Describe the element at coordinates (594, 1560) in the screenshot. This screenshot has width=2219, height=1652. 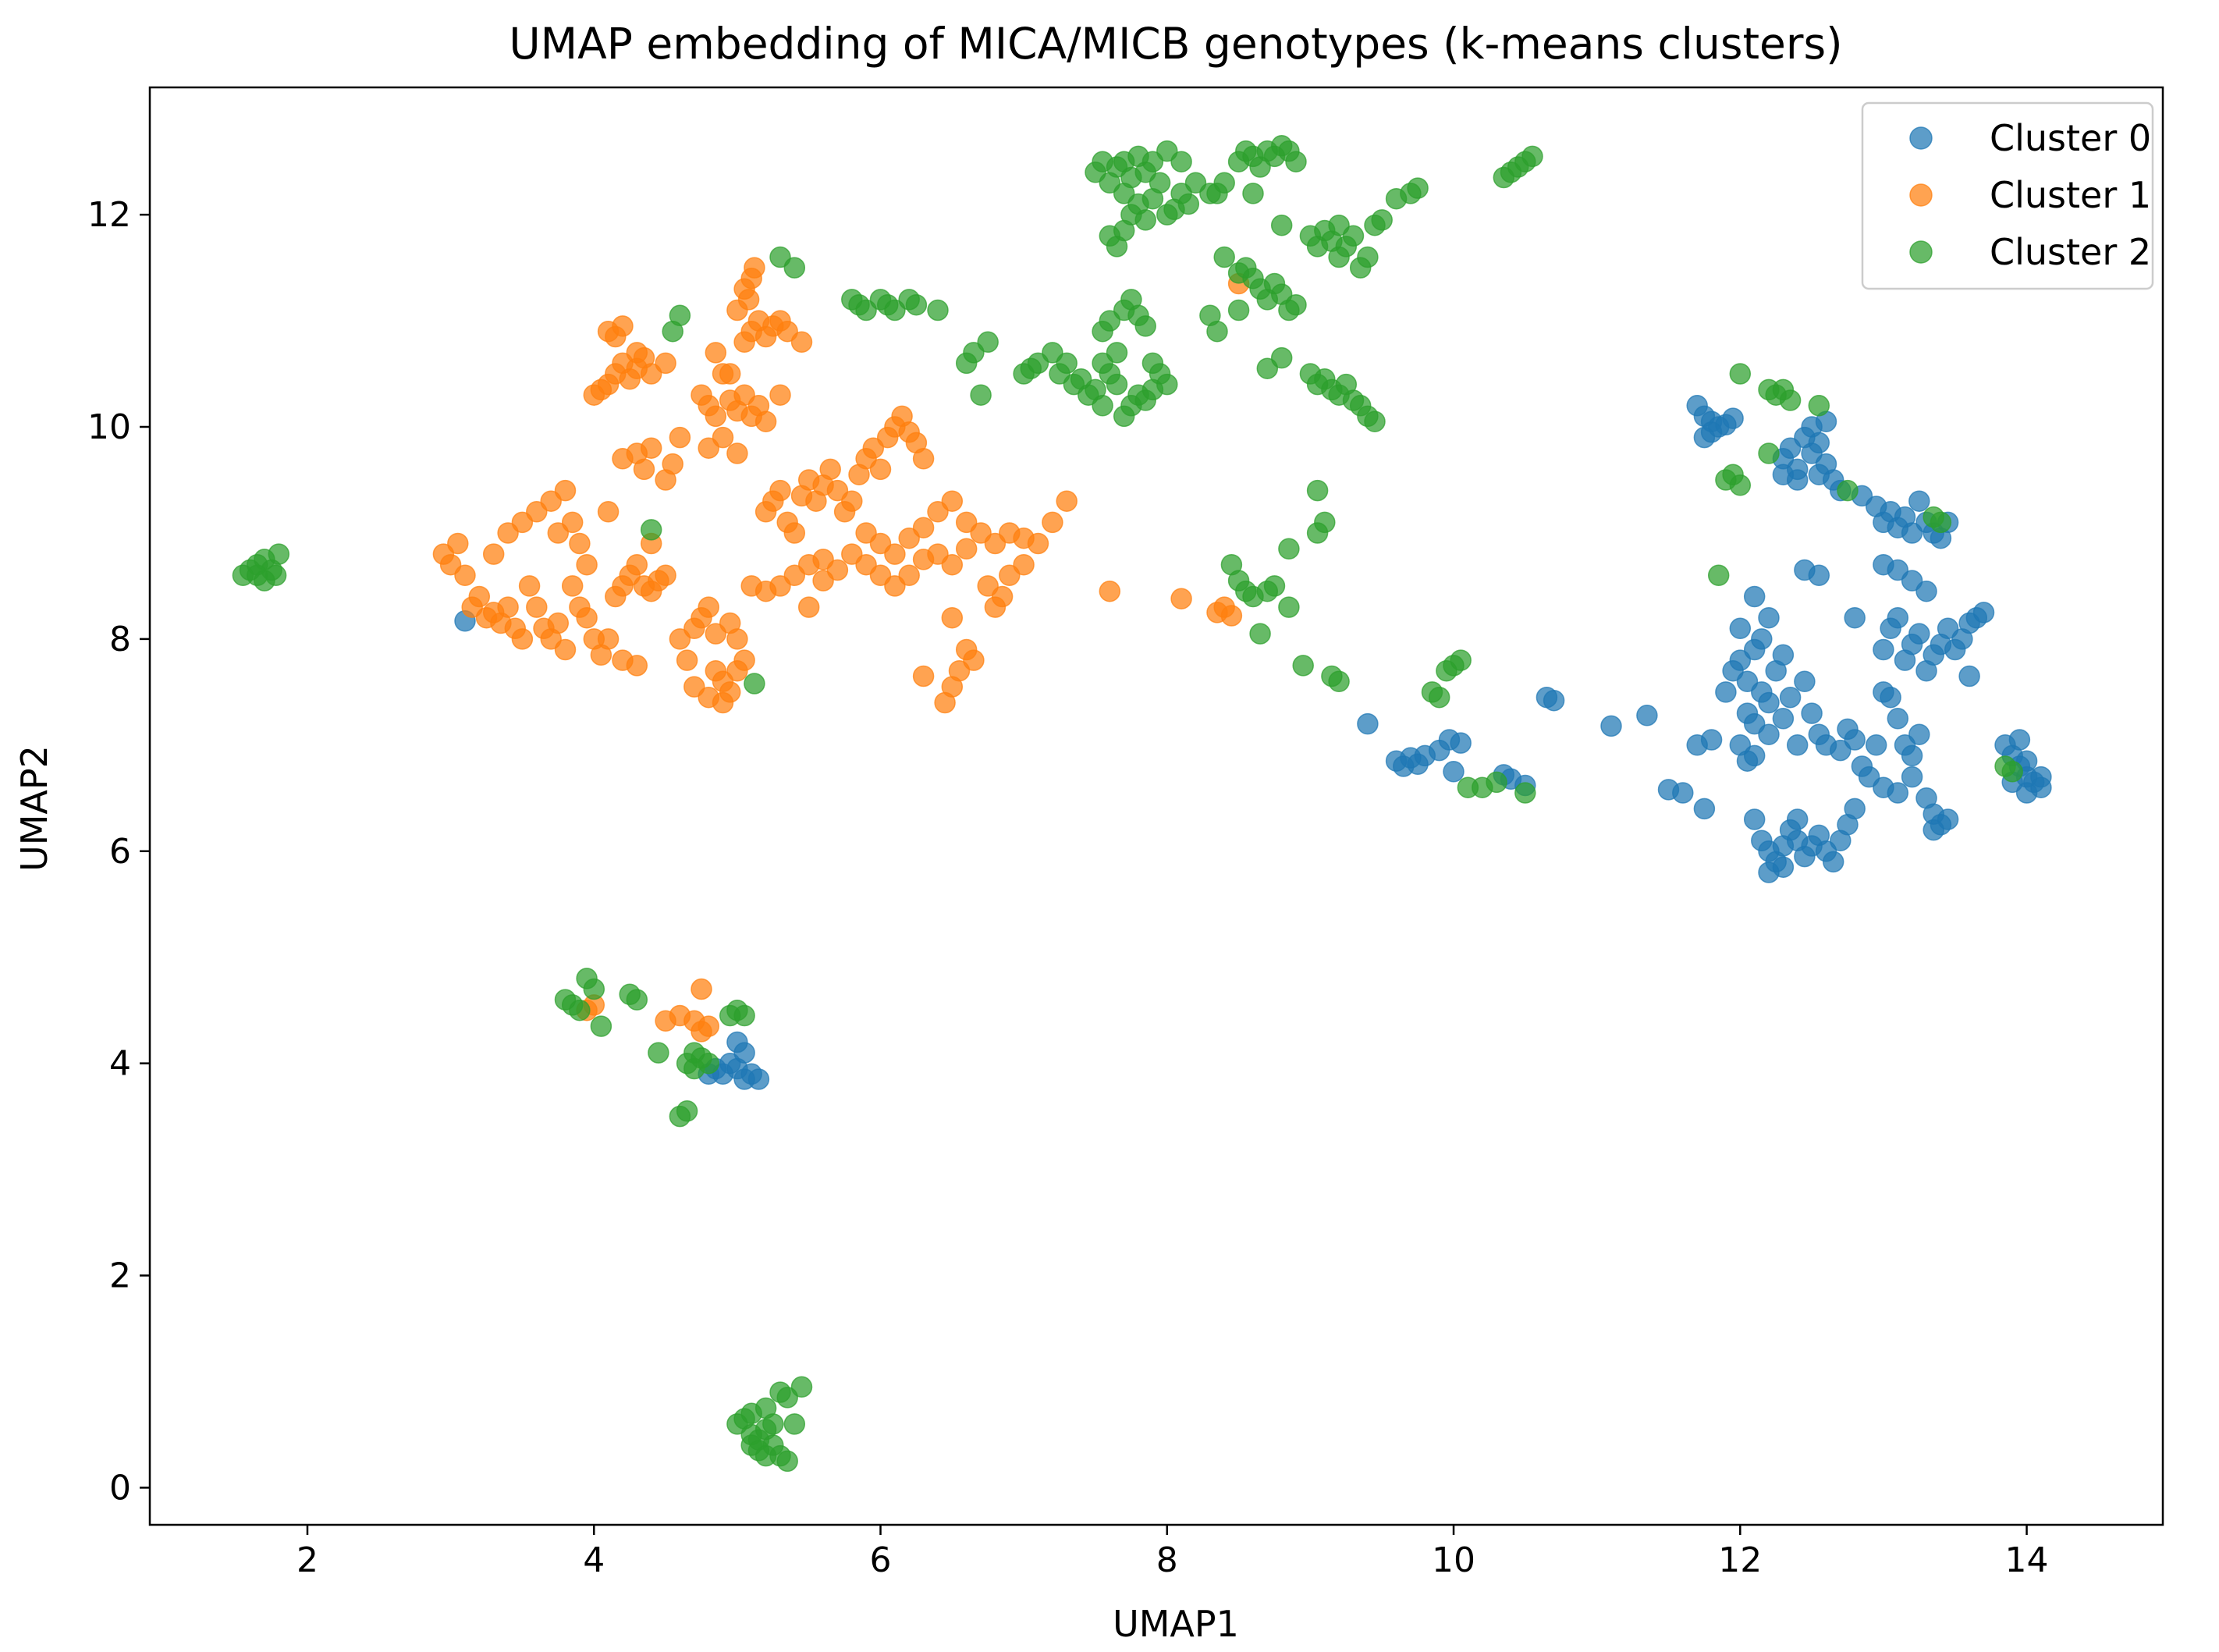
I see `x-tick-label: 4` at that location.